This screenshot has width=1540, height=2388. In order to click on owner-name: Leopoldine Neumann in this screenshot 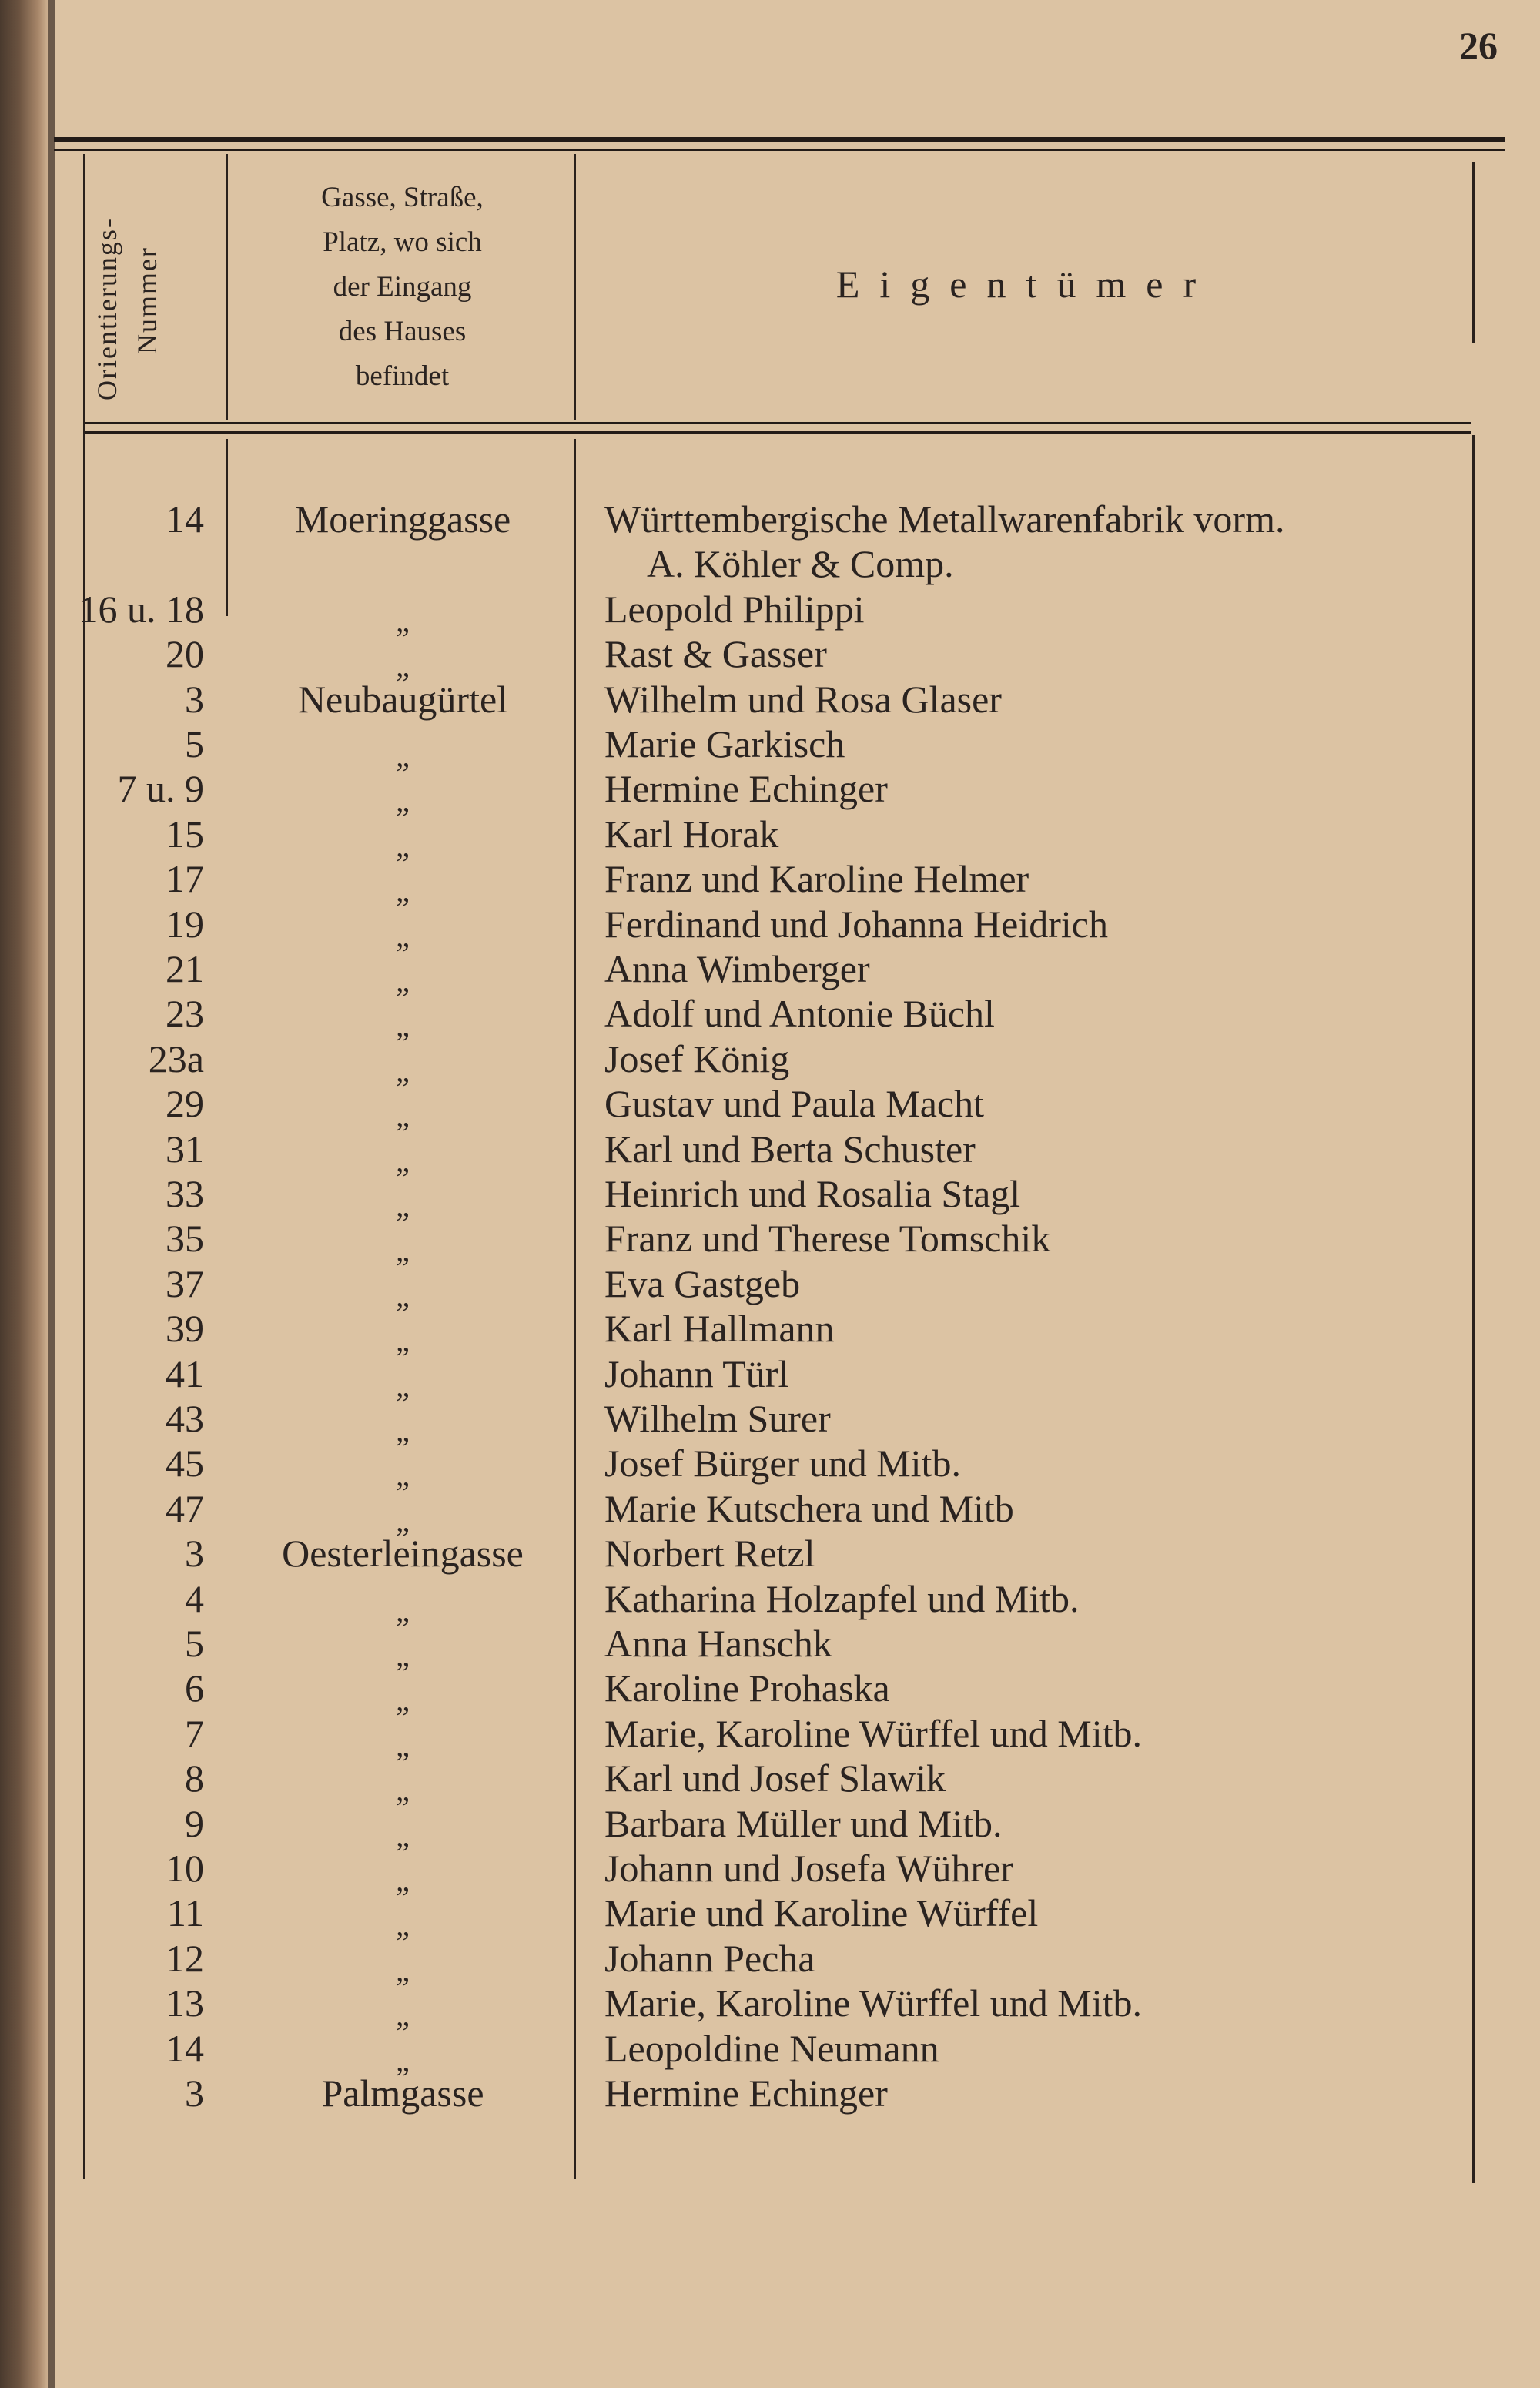, I will do `click(771, 2048)`.